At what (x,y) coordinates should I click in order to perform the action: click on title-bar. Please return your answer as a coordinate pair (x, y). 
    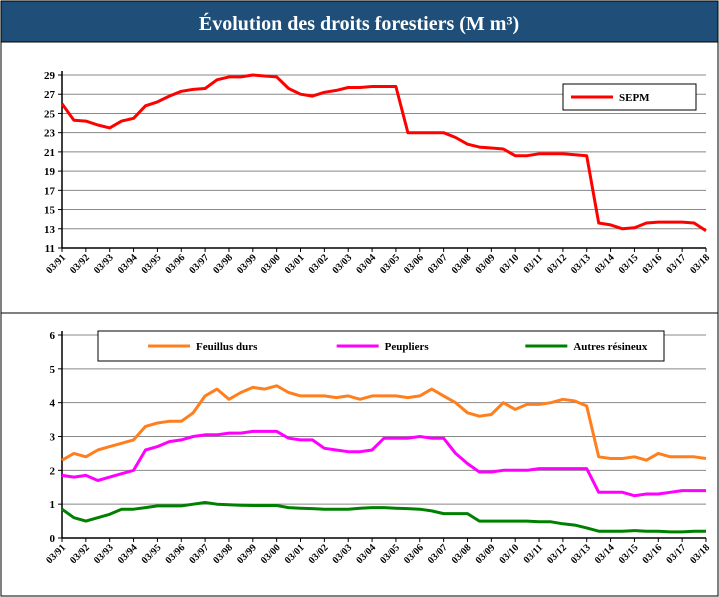
    Looking at the image, I should click on (359, 21).